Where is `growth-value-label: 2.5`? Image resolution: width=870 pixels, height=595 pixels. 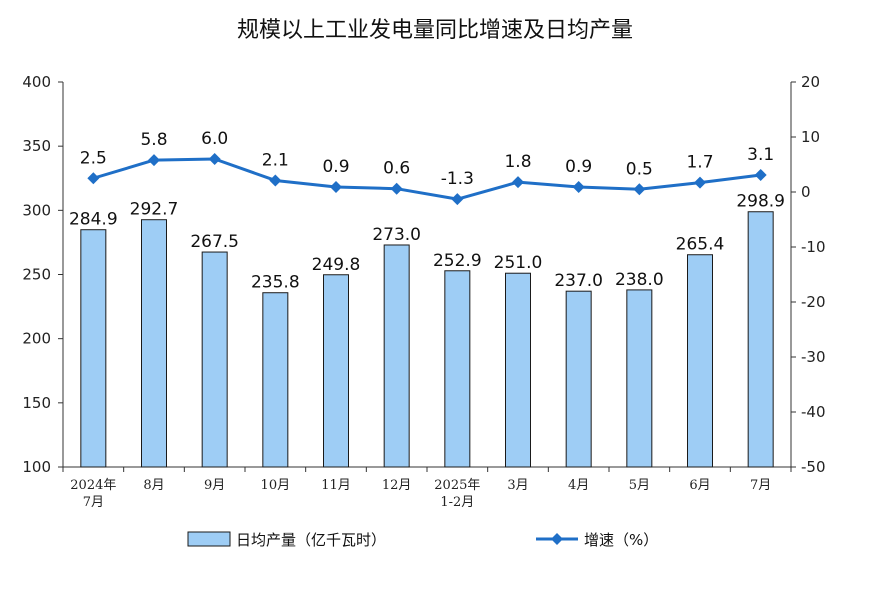
growth-value-label: 2.5 is located at coordinates (93, 158).